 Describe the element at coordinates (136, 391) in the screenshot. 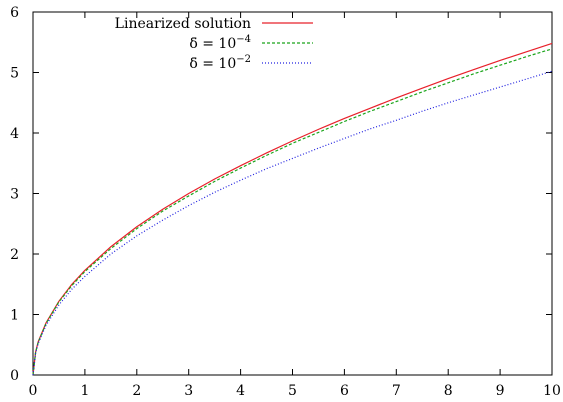

I see `x-tick-label: 2` at that location.